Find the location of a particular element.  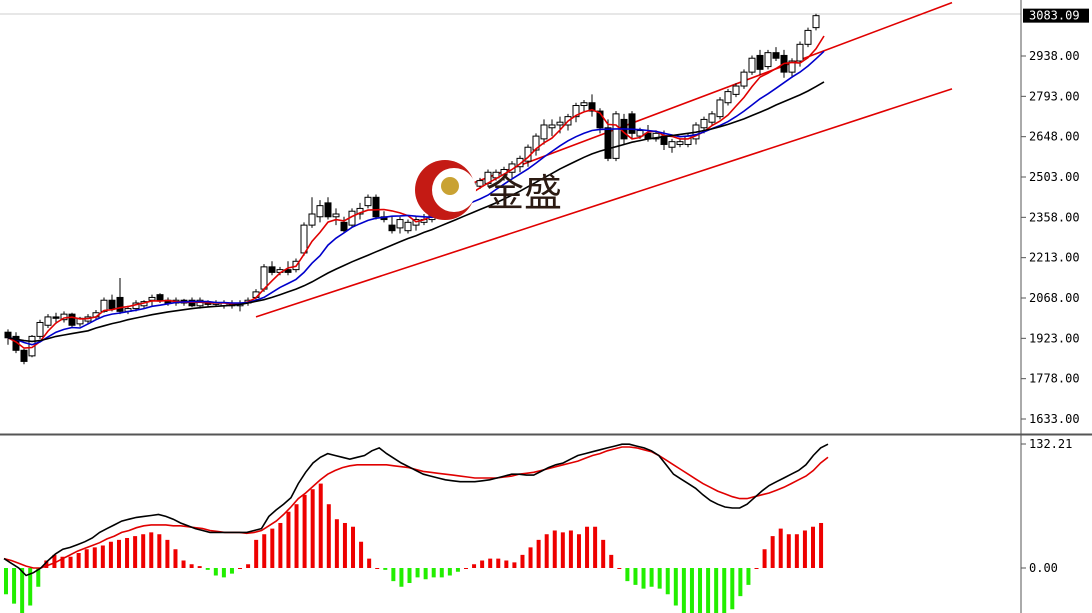

price-tick-label: 1923.00 is located at coordinates (1054, 338).